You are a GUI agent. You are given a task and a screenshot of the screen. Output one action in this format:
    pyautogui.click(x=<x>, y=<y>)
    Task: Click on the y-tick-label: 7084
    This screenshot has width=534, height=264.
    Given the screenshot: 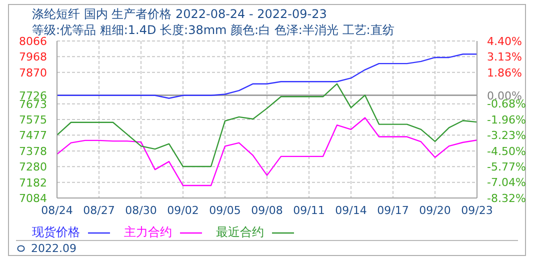 What is the action you would take?
    pyautogui.click(x=33, y=198)
    